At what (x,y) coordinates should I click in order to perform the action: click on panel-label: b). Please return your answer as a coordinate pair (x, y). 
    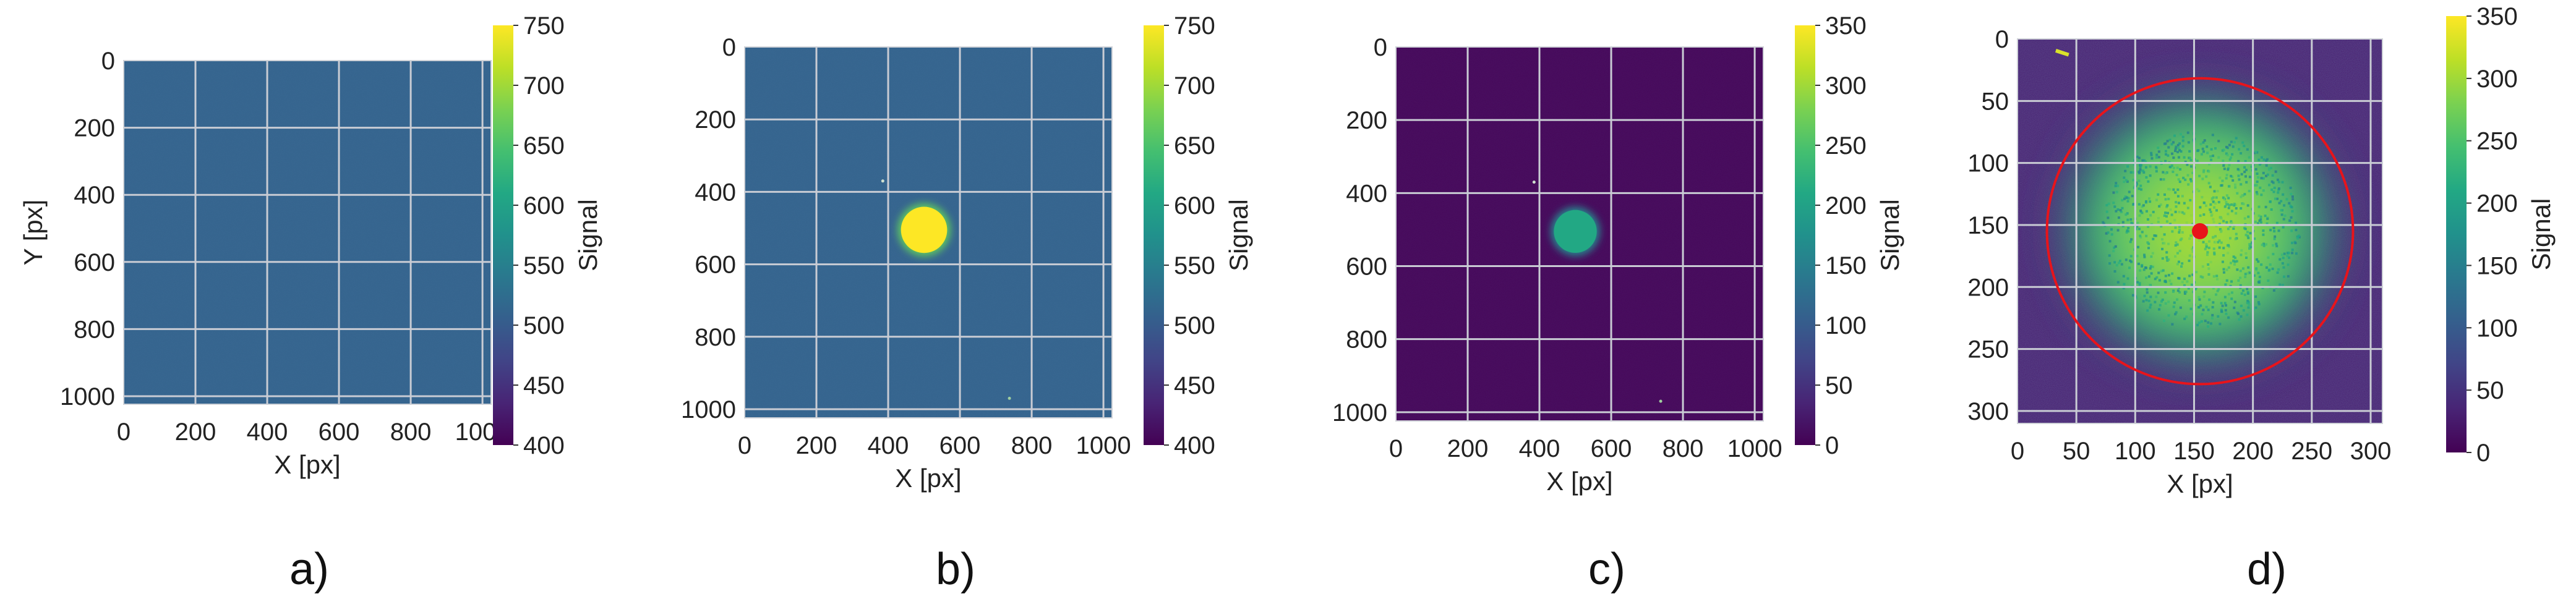
    Looking at the image, I should click on (956, 569).